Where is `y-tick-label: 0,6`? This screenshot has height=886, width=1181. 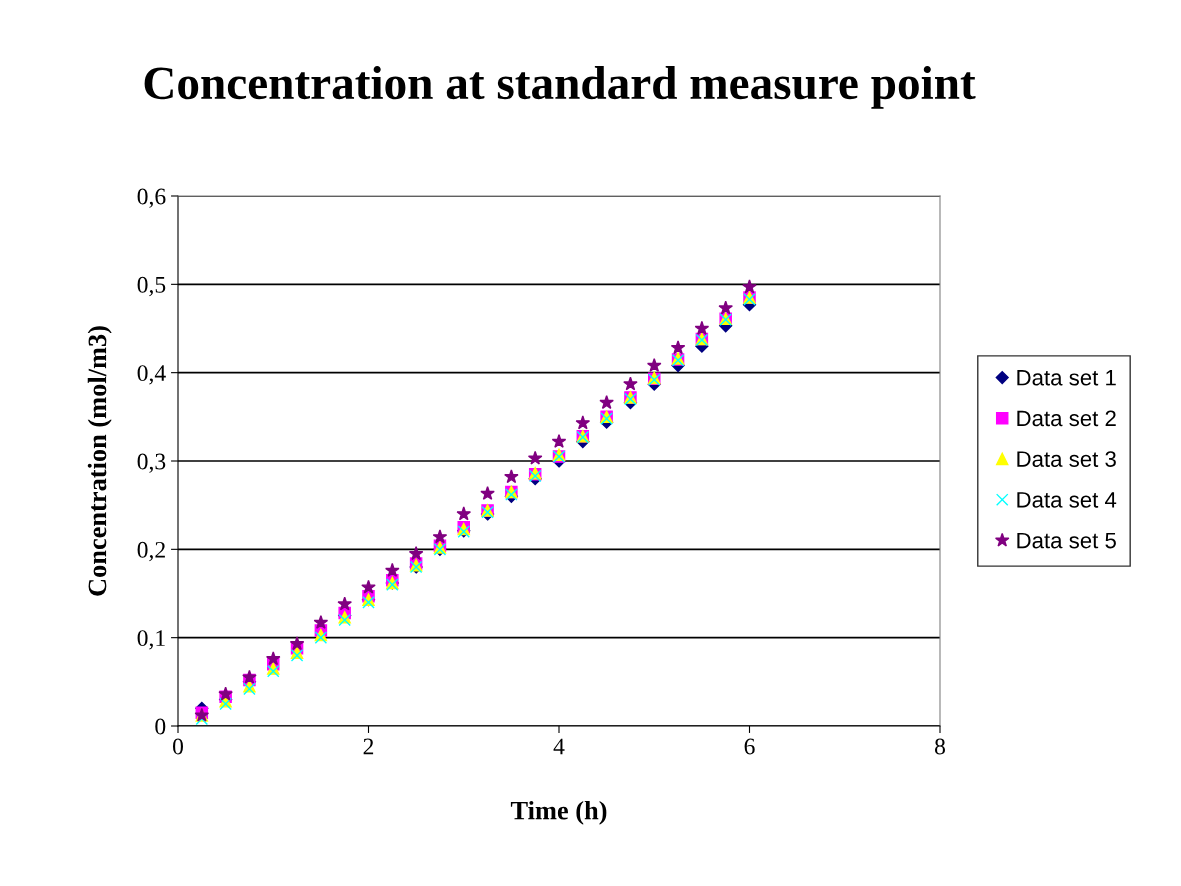 y-tick-label: 0,6 is located at coordinates (151, 198).